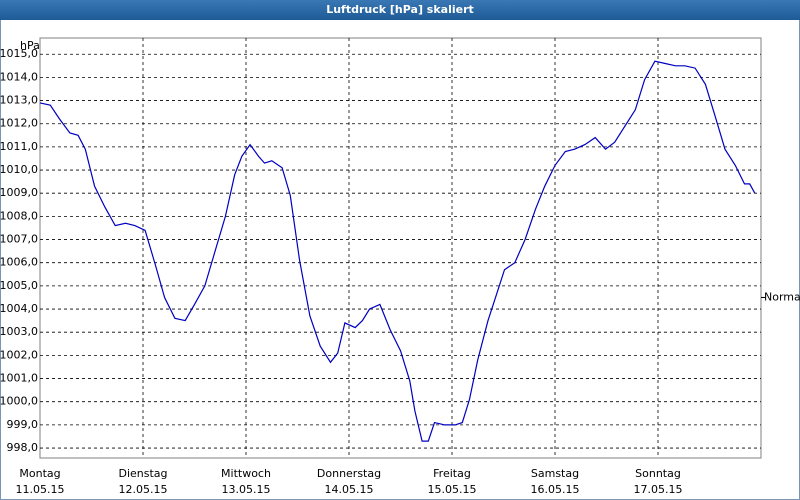 This screenshot has width=800, height=500. I want to click on y-tick-label: 1000,0, so click(19, 401).